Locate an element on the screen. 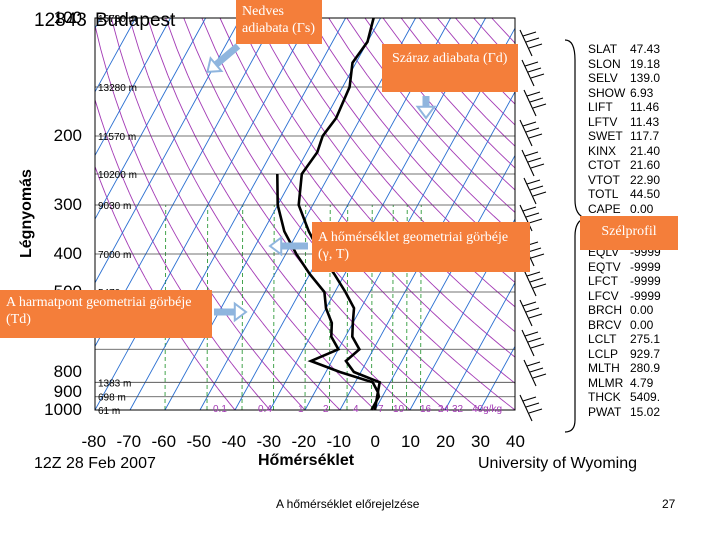  mixing-ratio-label: 0.1 is located at coordinates (220, 409).